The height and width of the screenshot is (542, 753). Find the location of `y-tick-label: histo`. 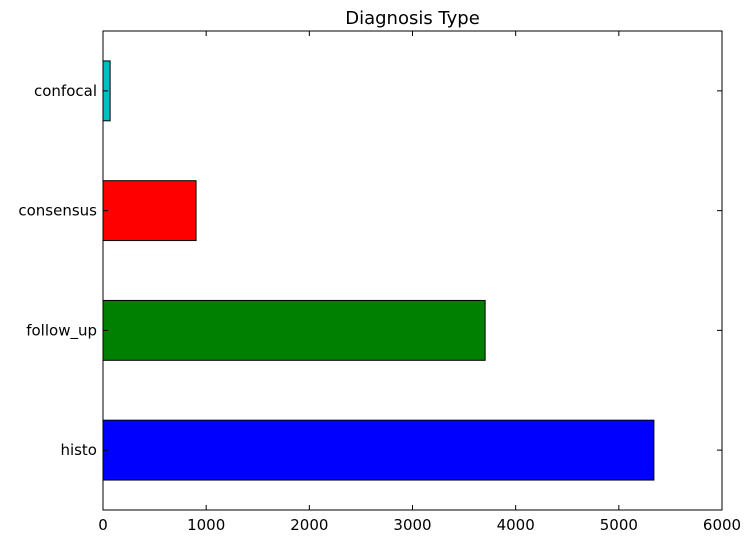

y-tick-label: histo is located at coordinates (78, 450).